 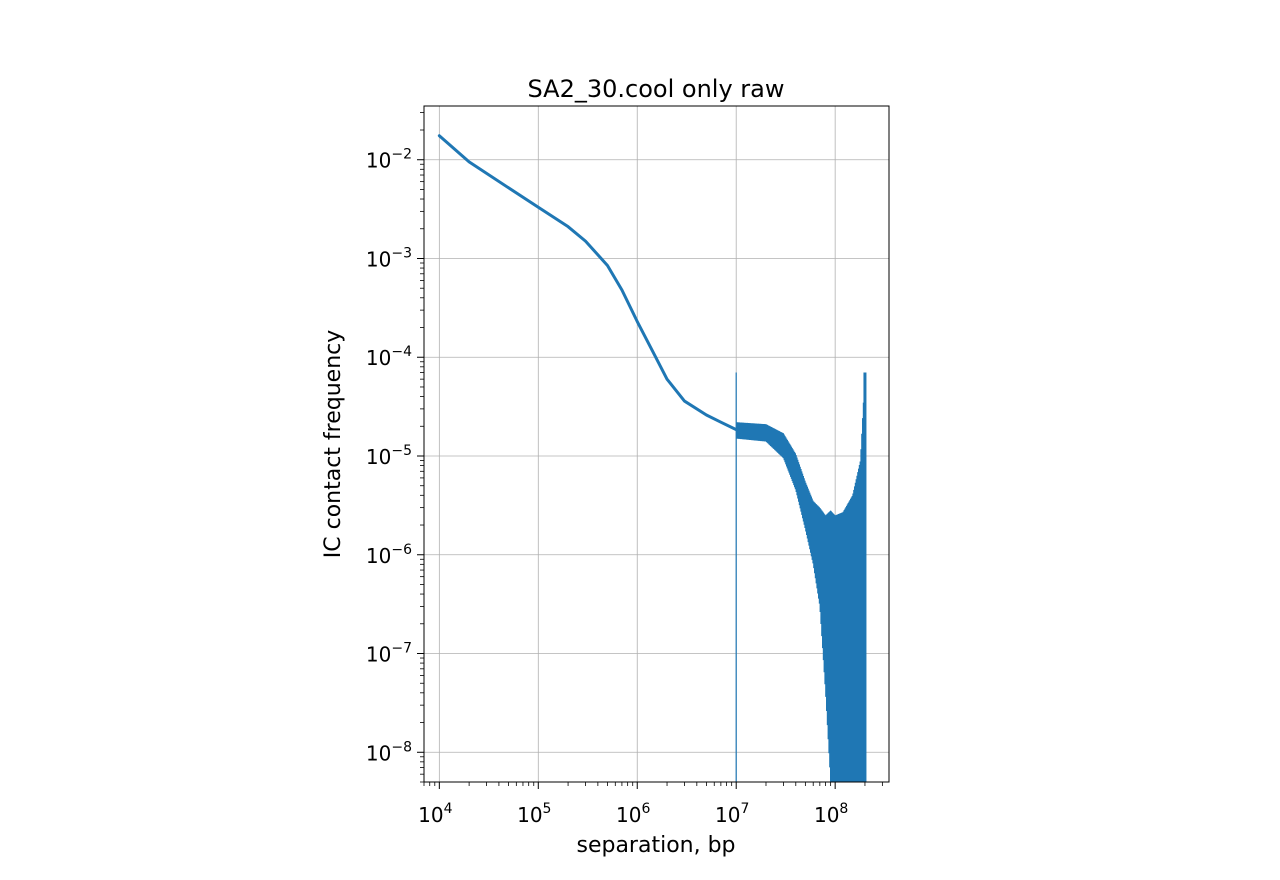 What do you see at coordinates (389, 752) in the screenshot?
I see `y-tick-label-6: 10⁻⁸` at bounding box center [389, 752].